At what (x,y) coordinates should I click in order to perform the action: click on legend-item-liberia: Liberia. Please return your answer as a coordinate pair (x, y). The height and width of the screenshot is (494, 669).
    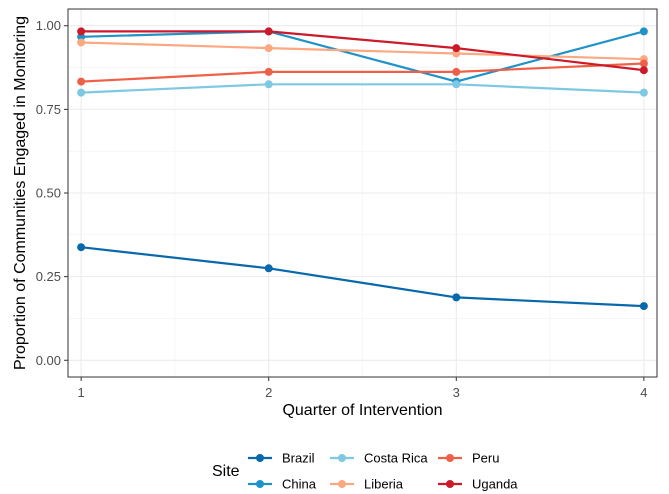
    Looking at the image, I should click on (367, 484).